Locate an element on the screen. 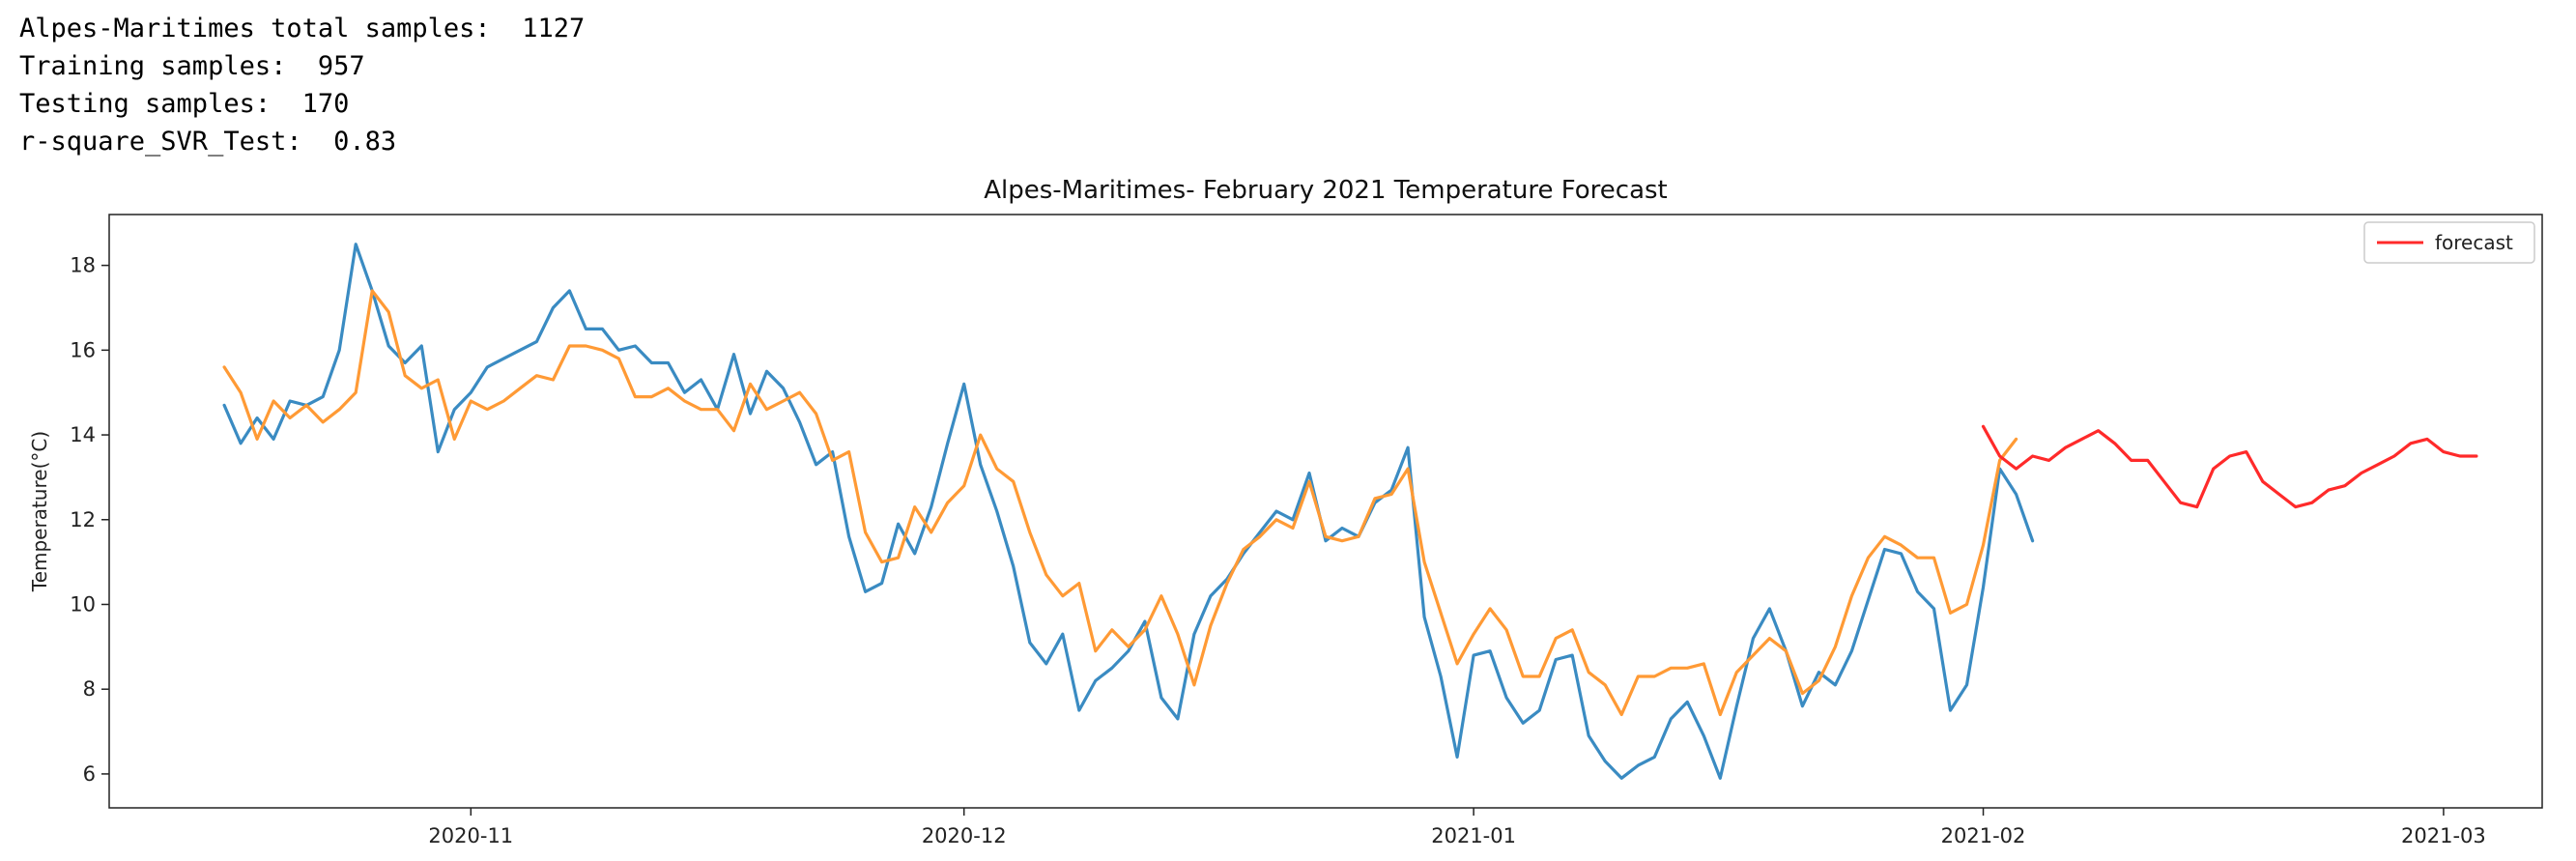 The image size is (2576, 861). console-line-testing: Testing samples: 170 is located at coordinates (185, 104).